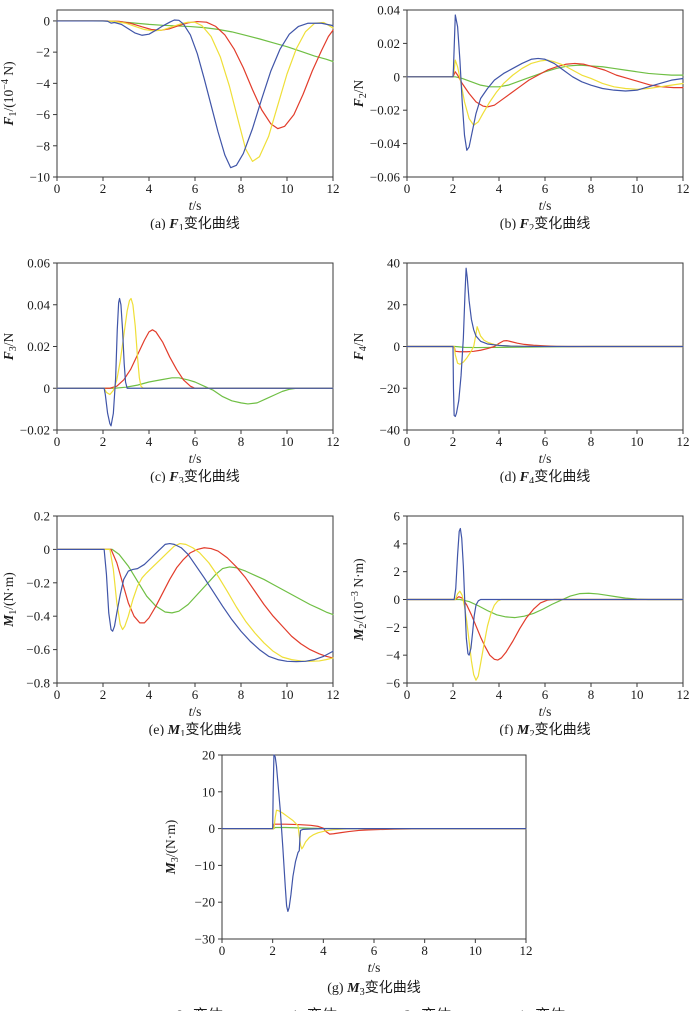  I want to click on subplot-caption: (b) F2变化曲线, so click(545, 223).